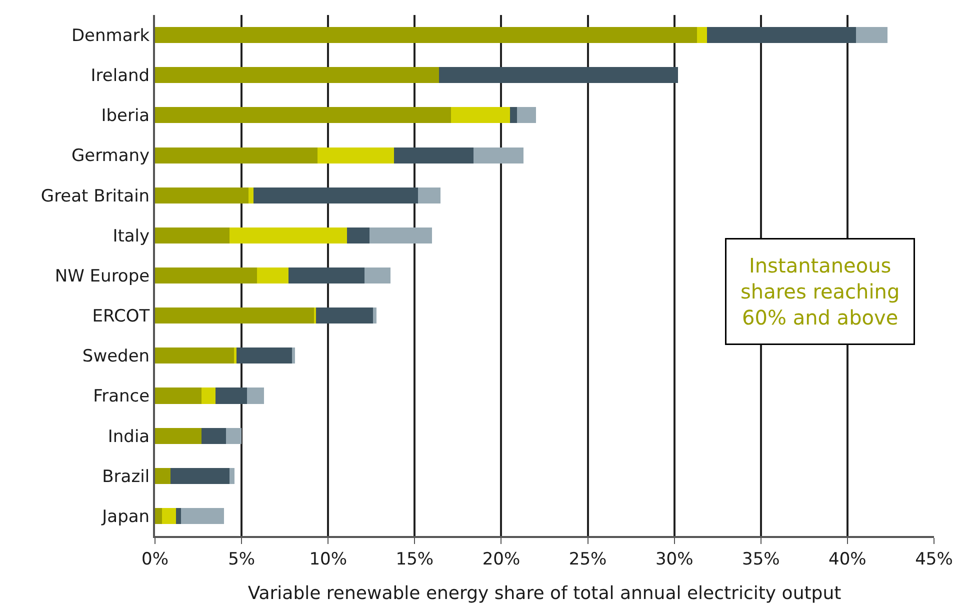 The image size is (965, 612). Describe the element at coordinates (847, 559) in the screenshot. I see `x-tick-label: 40%` at that location.